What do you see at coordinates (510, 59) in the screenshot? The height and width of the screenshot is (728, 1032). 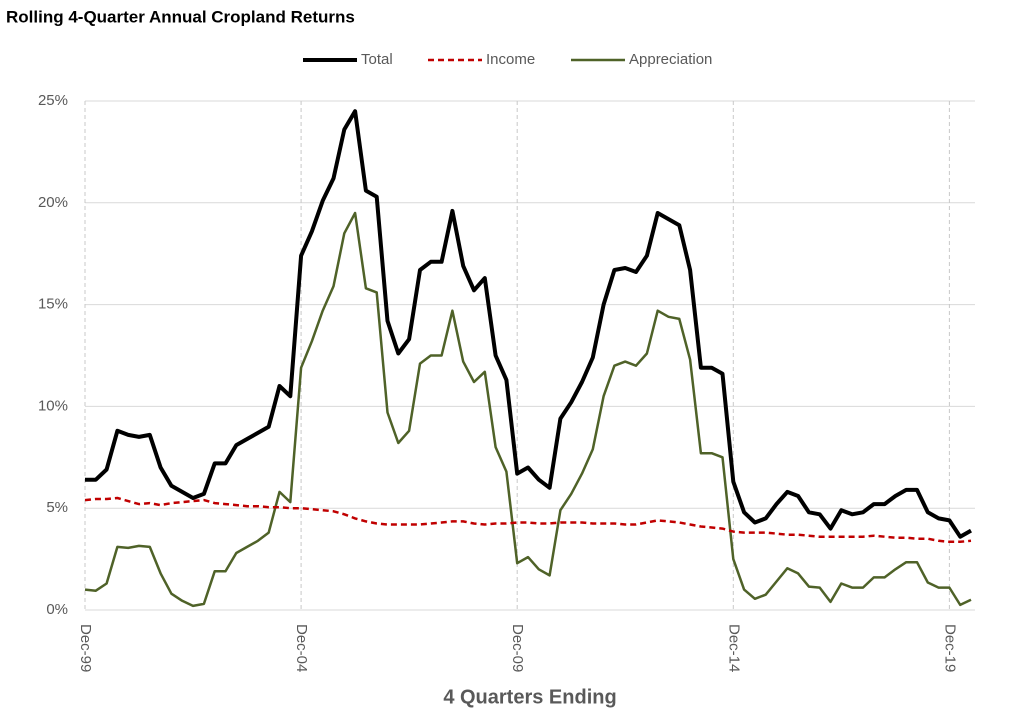 I see `legend-label: Income` at bounding box center [510, 59].